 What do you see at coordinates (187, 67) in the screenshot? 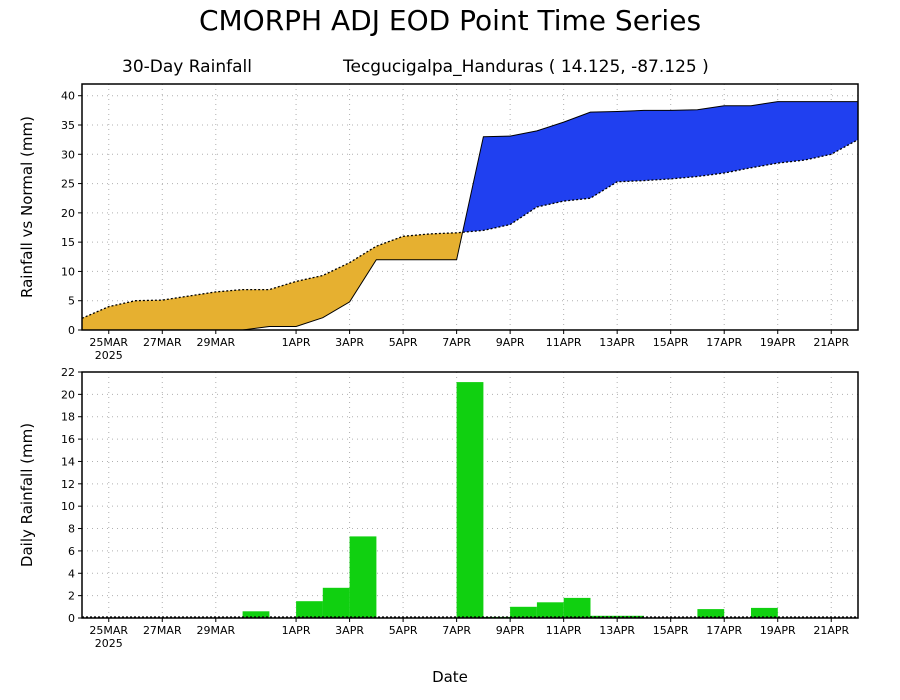
I see `chart-subtitle-left: 30-Day Rainfall` at bounding box center [187, 67].